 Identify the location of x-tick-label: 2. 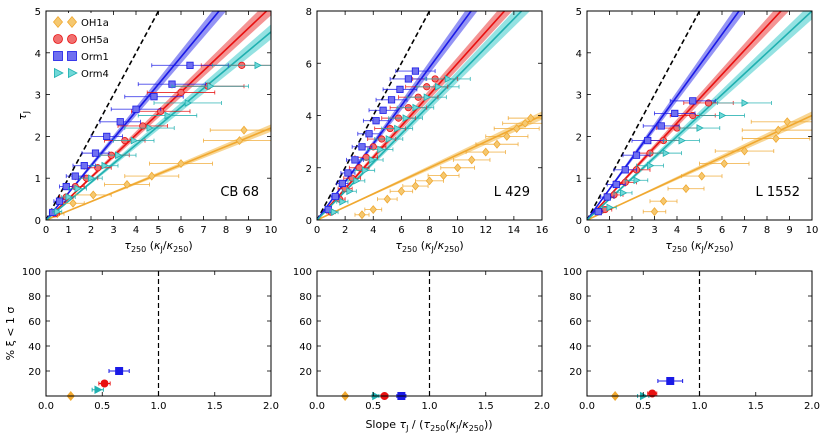
(632, 230).